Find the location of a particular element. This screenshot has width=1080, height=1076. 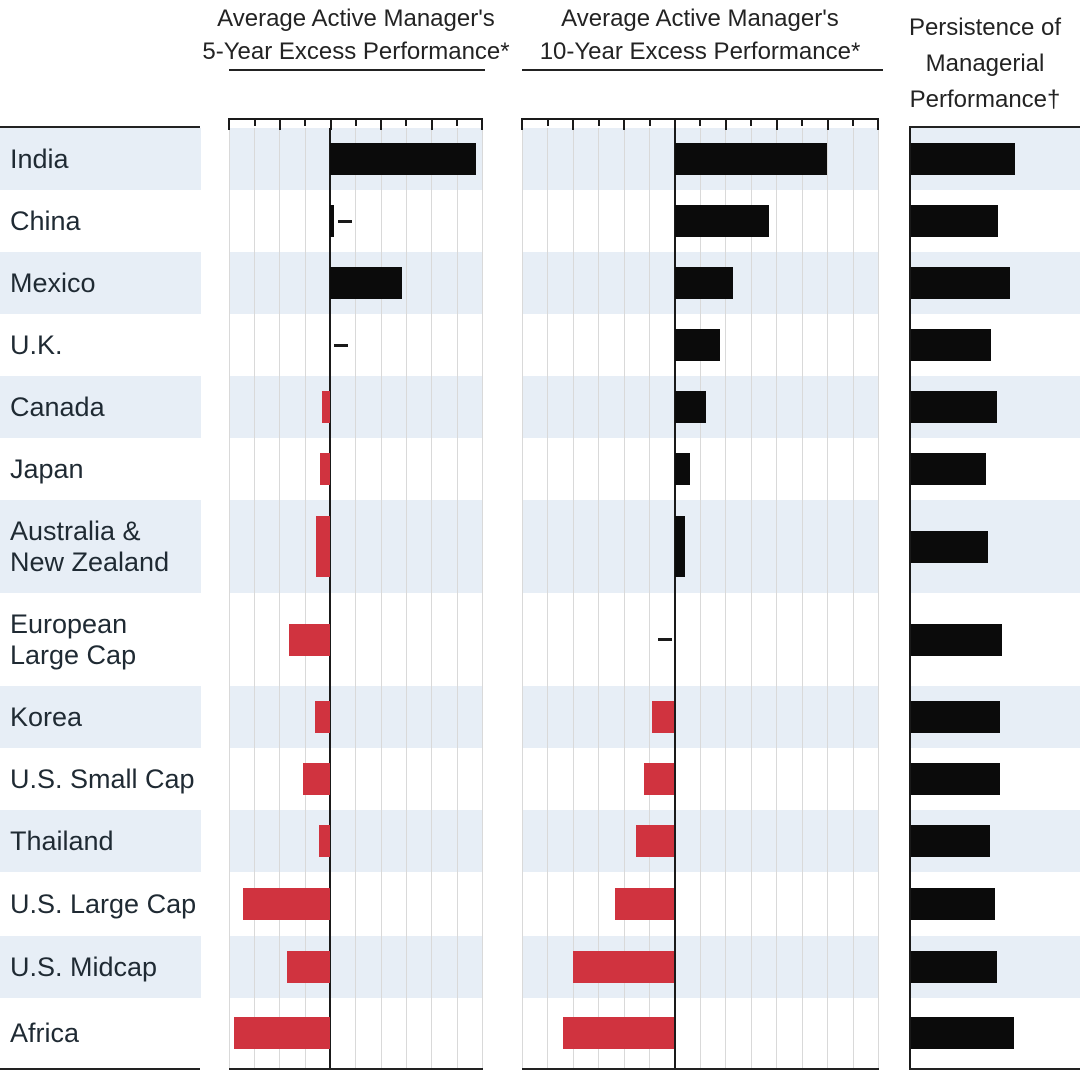

panel2-title-underline is located at coordinates (702, 70).